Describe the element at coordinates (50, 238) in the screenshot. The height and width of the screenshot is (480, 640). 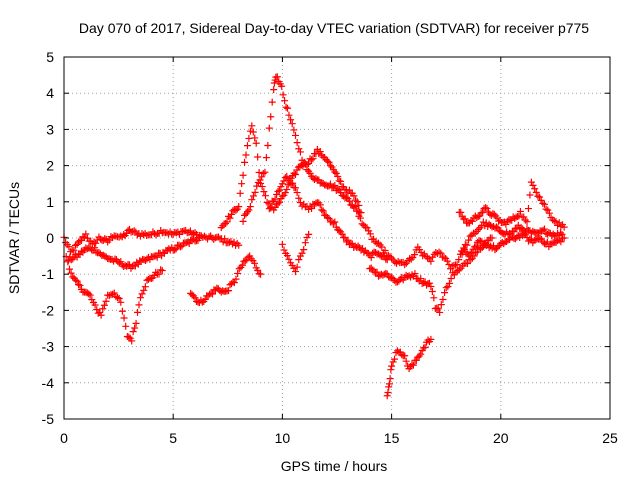
I see `y-tick-label: 0` at that location.